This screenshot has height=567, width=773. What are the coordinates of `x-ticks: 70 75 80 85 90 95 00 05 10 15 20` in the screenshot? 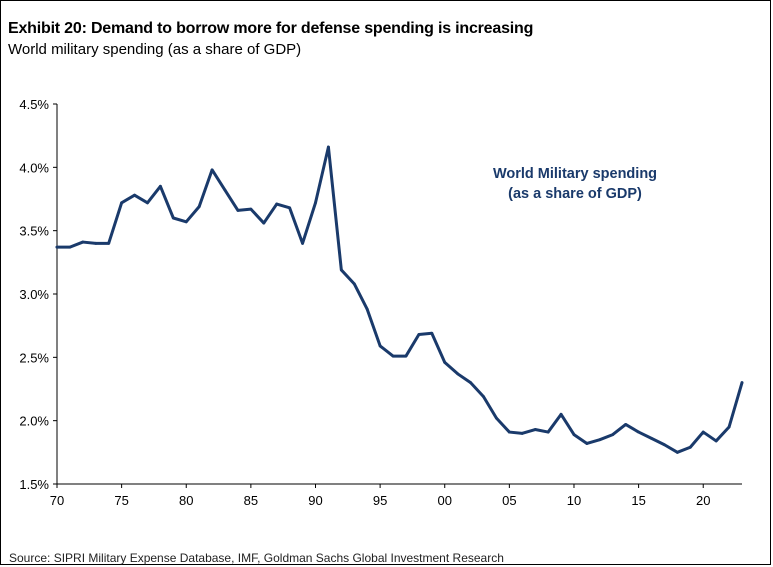 It's located at (380, 496).